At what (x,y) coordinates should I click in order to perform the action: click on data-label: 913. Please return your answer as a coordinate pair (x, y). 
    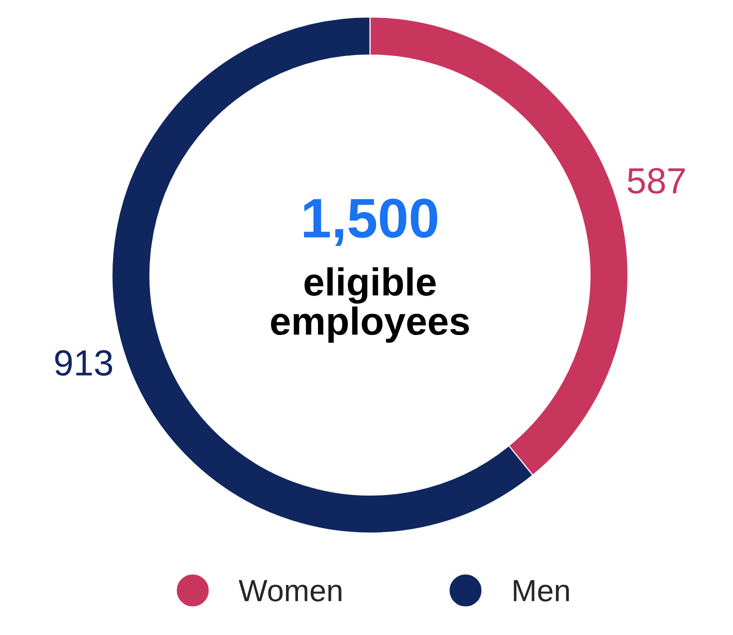
    Looking at the image, I should click on (83, 363).